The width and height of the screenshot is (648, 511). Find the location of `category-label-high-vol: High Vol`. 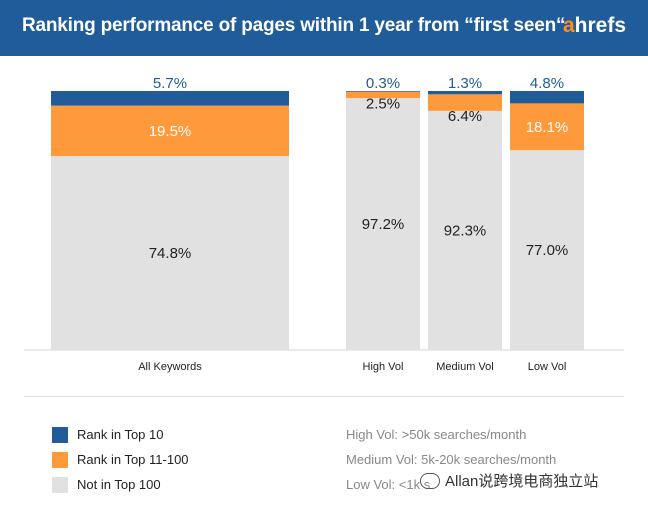

category-label-high-vol: High Vol is located at coordinates (383, 367).